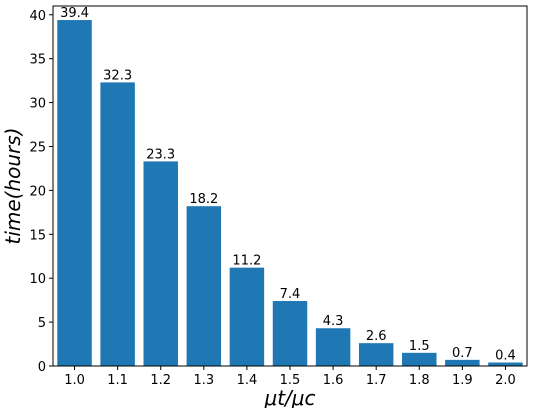 The image size is (540, 408). What do you see at coordinates (290, 294) in the screenshot?
I see `data-label-1.5: 7.4` at bounding box center [290, 294].